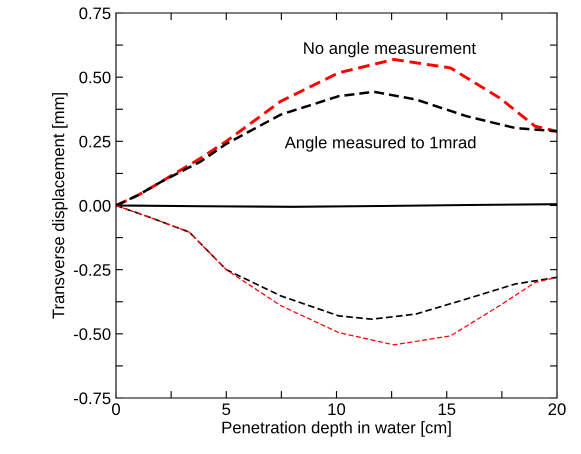  What do you see at coordinates (92, 334) in the screenshot?
I see `y-tick-label: -0.50` at bounding box center [92, 334].